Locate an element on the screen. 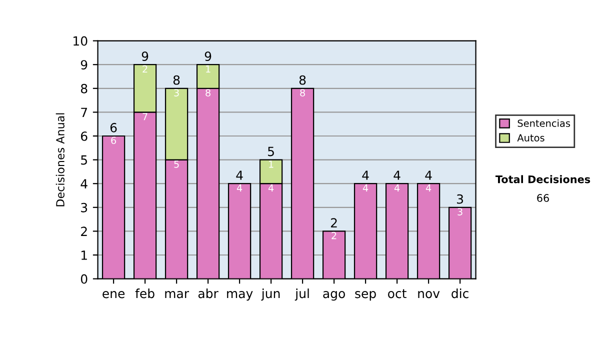 This screenshot has width=600, height=340. y-tick-label: 0 is located at coordinates (84, 279).